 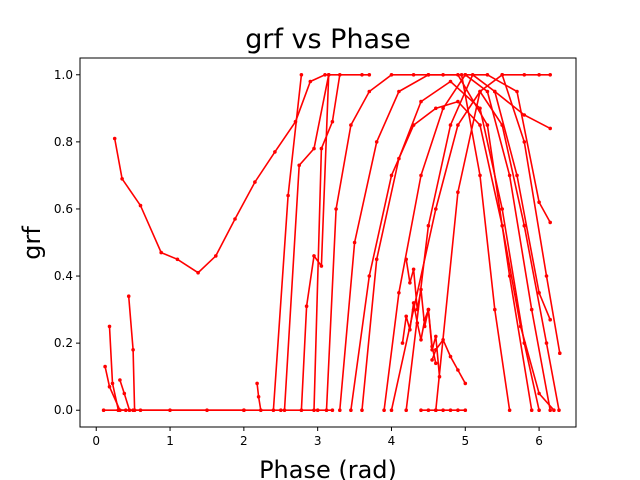 What do you see at coordinates (63, 276) in the screenshot?
I see `y-tick-label: 0.4` at bounding box center [63, 276].